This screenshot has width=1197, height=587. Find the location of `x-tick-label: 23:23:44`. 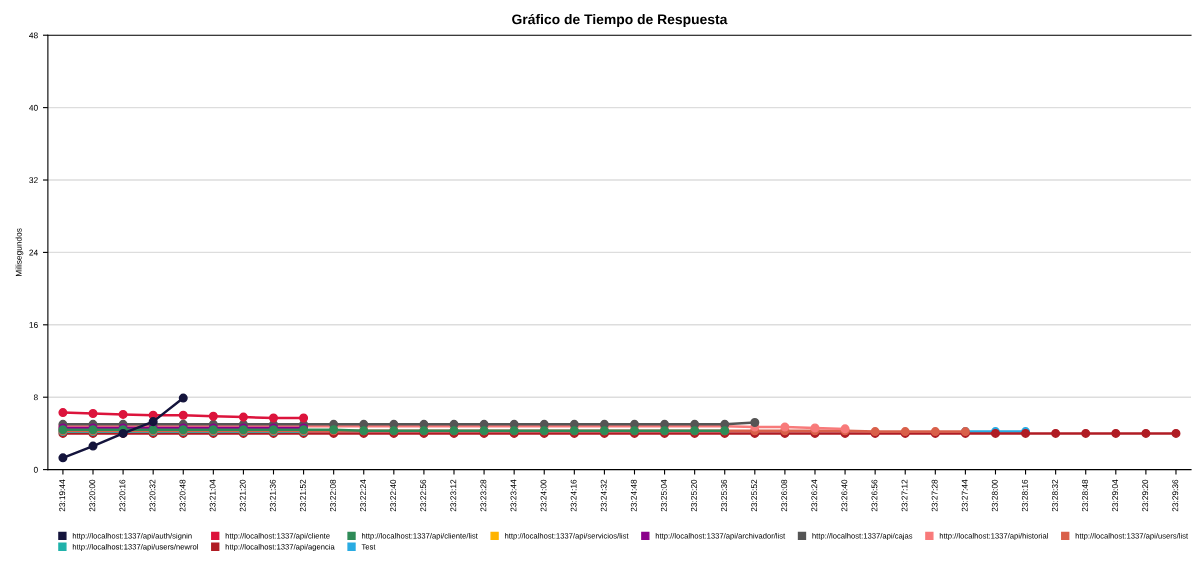

x-tick-label: 23:23:44 is located at coordinates (513, 495).